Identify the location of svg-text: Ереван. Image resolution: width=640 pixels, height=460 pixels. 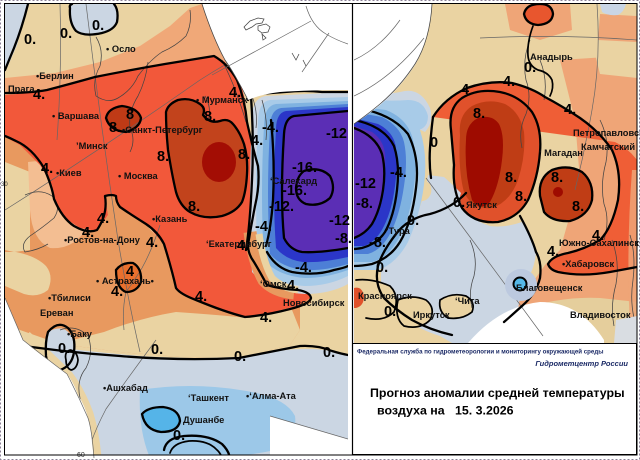
(56, 313).